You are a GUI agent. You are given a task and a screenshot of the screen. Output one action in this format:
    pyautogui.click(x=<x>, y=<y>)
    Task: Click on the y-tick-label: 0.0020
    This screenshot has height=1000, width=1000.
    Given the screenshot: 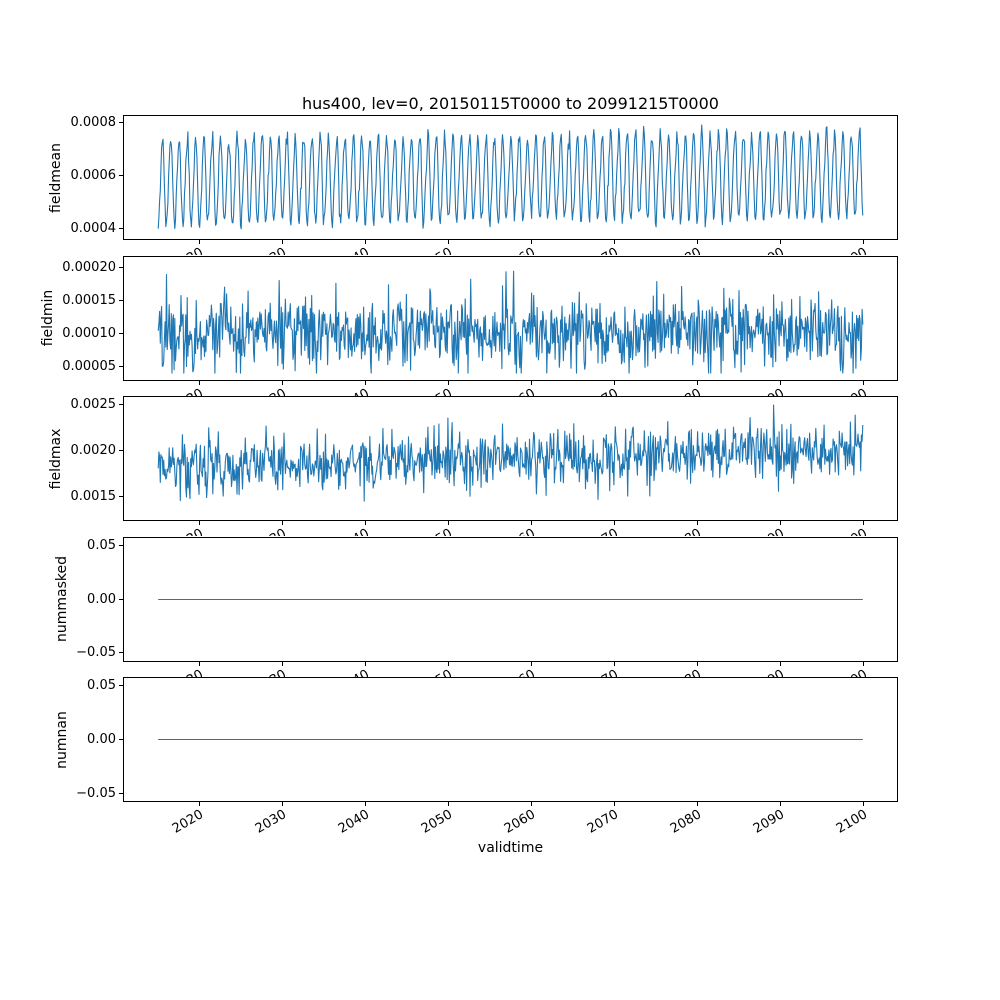 What is the action you would take?
    pyautogui.click(x=93, y=451)
    